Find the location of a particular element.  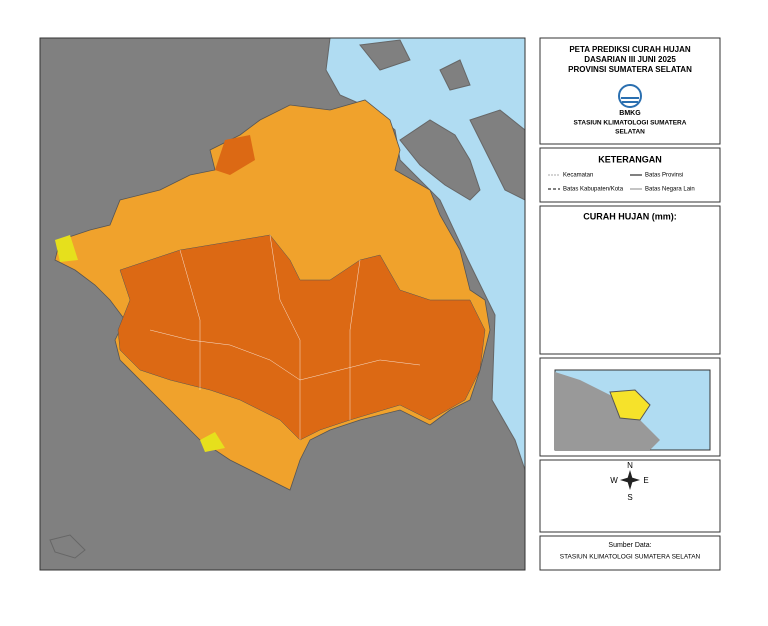

logo-waves is located at coordinates (630, 100).